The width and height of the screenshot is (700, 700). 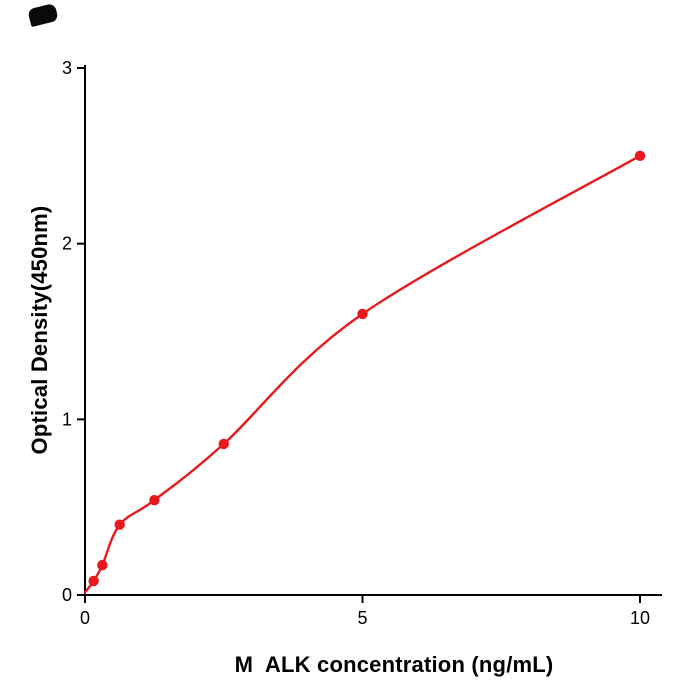 I want to click on x-tick-label: 5, so click(x=362, y=618).